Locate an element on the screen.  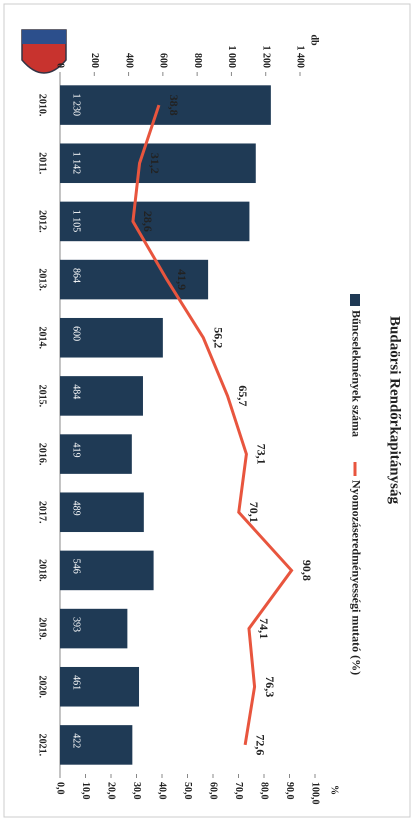
x-tick-label: 2015. is located at coordinates (42, 396).